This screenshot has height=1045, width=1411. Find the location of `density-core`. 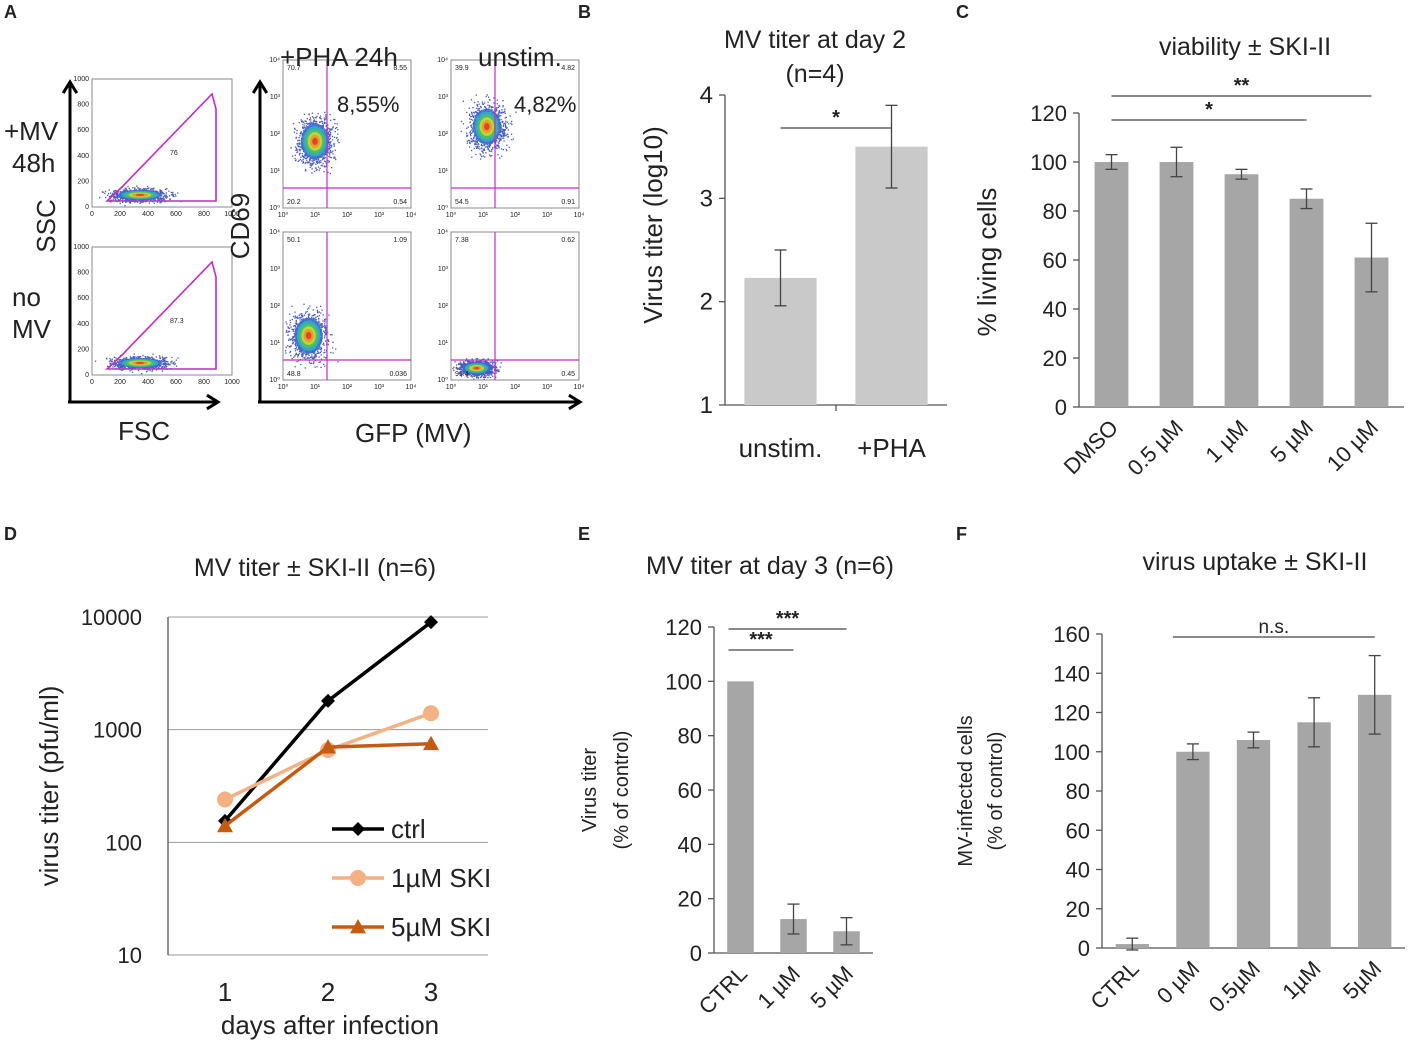

density-core is located at coordinates (140, 363).